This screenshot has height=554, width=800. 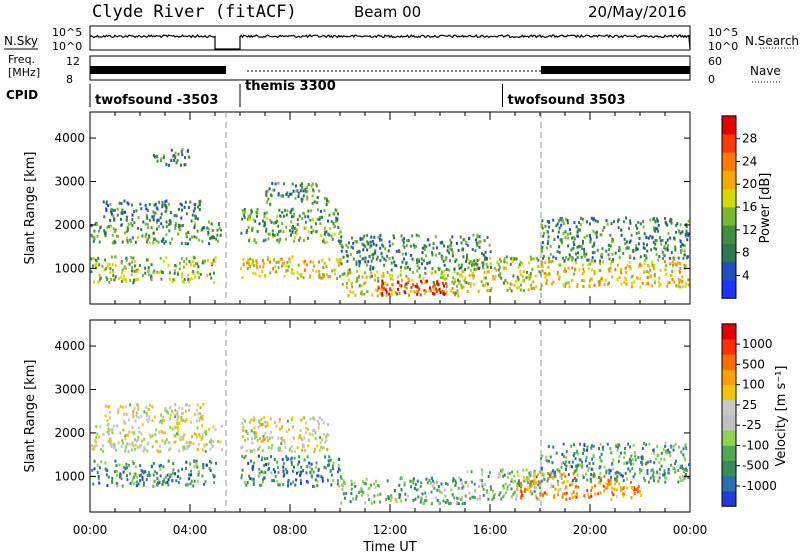 What do you see at coordinates (729, 377) in the screenshot?
I see `velocity-cbar-swatch` at bounding box center [729, 377].